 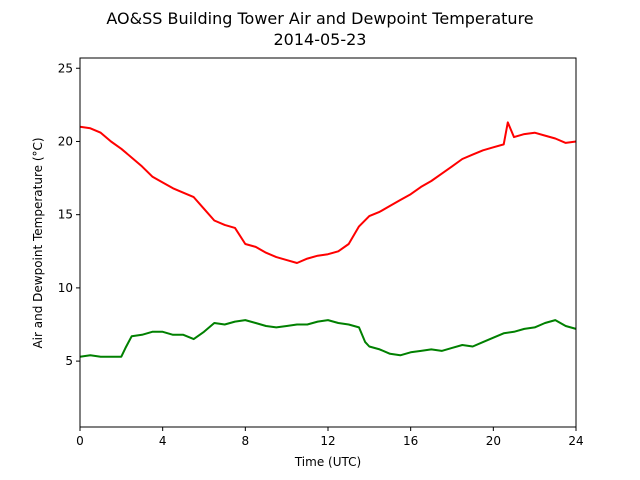 What do you see at coordinates (246, 441) in the screenshot?
I see `x-tick-label: 8` at bounding box center [246, 441].